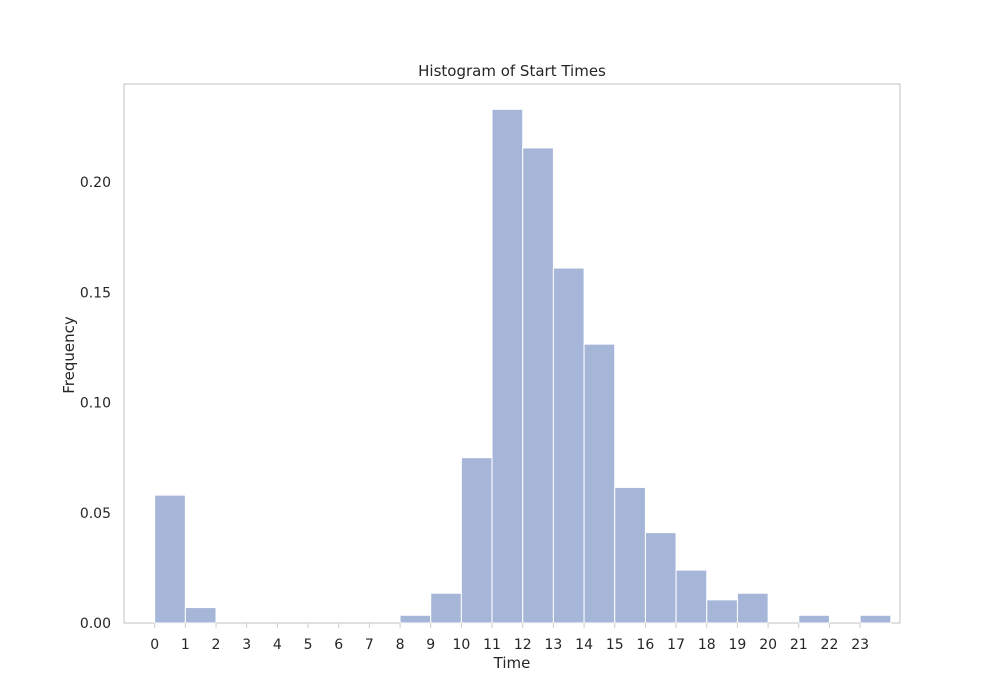 This screenshot has height=700, width=1000. Describe the element at coordinates (523, 645) in the screenshot. I see `x-tick-label-12: 12` at that location.